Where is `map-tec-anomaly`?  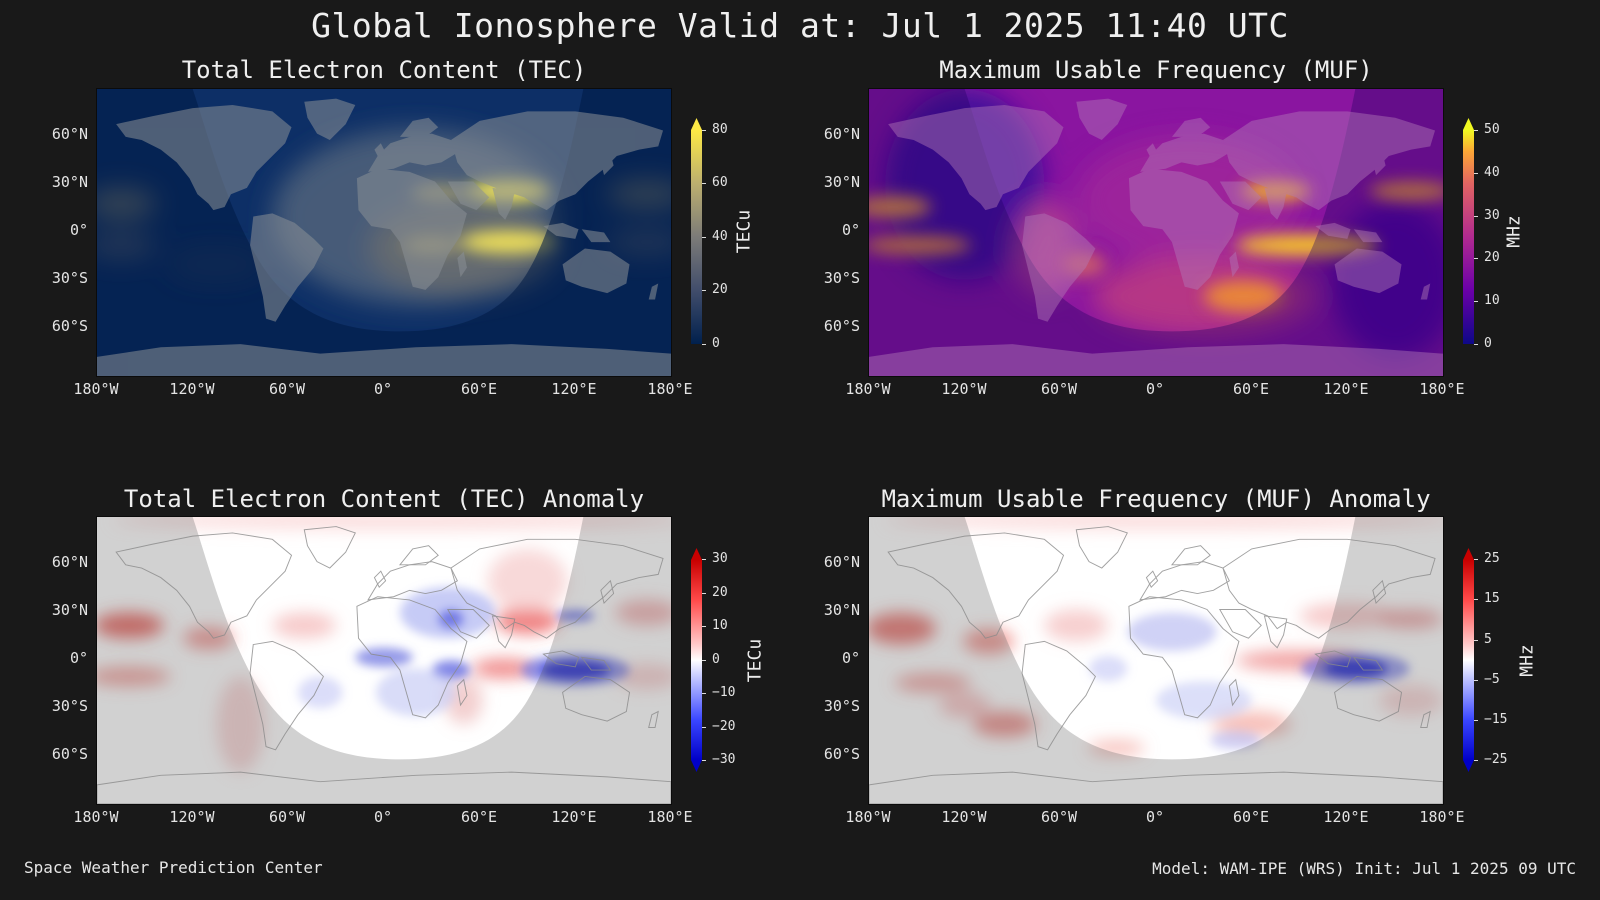 map-tec-anomaly is located at coordinates (384, 660).